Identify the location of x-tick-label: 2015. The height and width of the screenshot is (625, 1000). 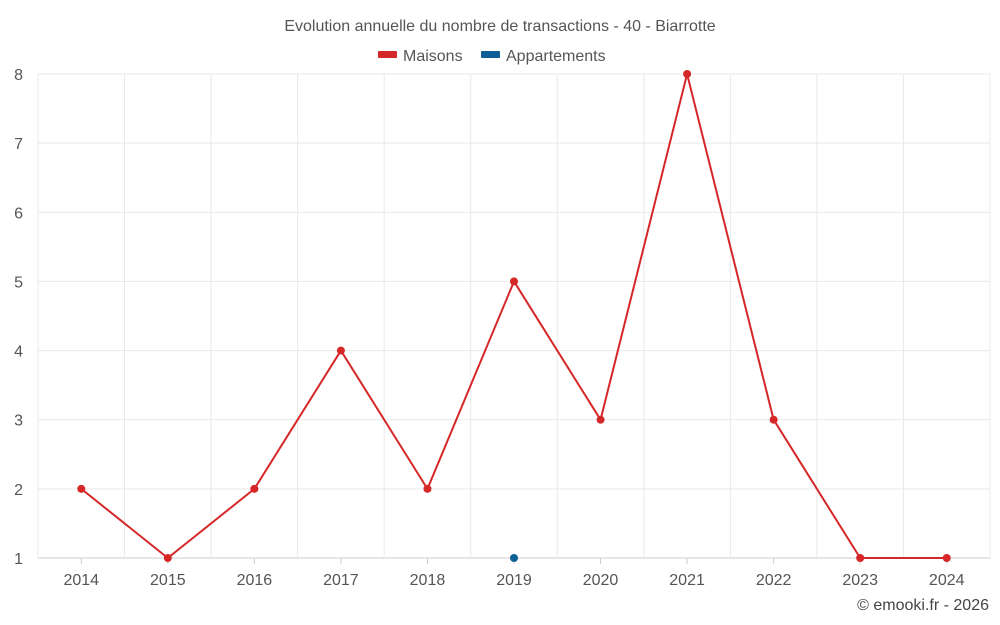
(168, 580).